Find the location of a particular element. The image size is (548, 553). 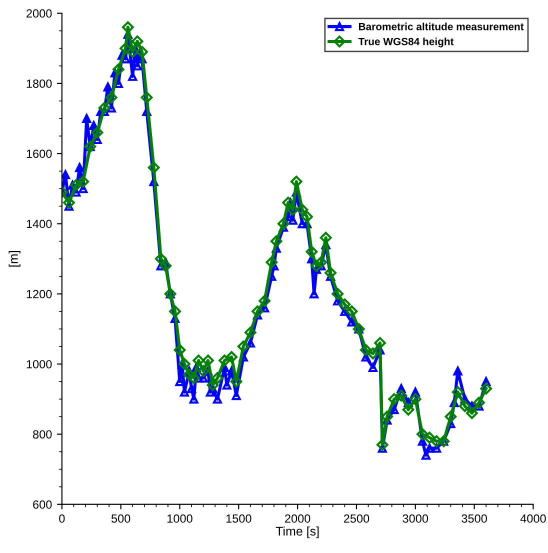

y-tick-label: 2000 is located at coordinates (39, 13).